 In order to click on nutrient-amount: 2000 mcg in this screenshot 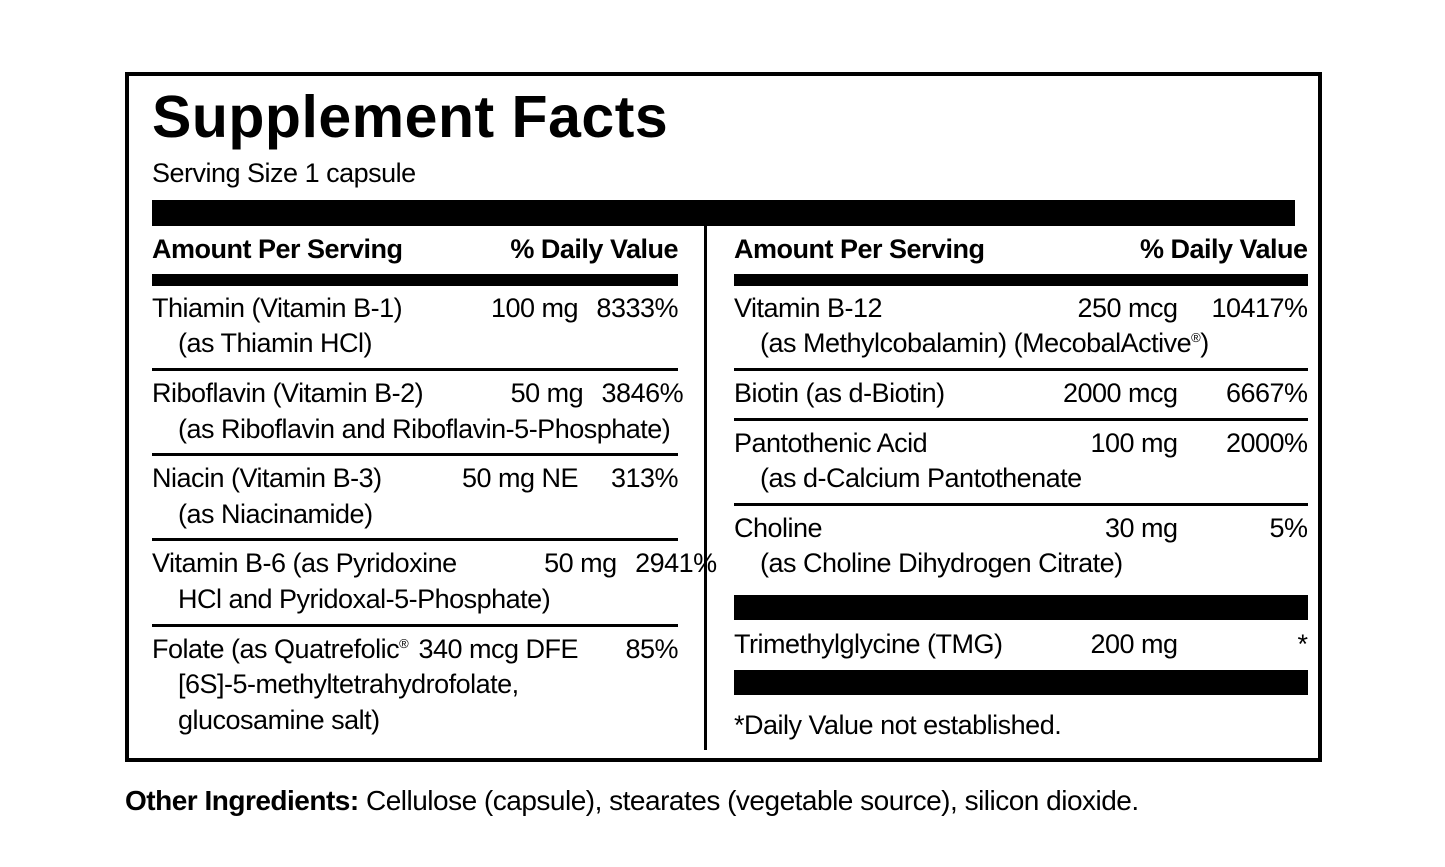, I will do `click(1120, 392)`.